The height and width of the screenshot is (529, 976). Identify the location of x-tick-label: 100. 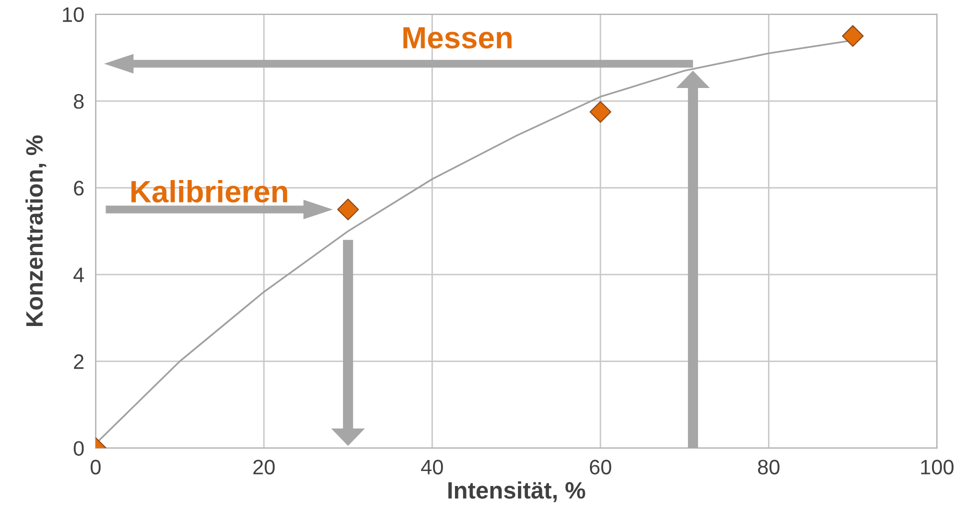
(937, 467).